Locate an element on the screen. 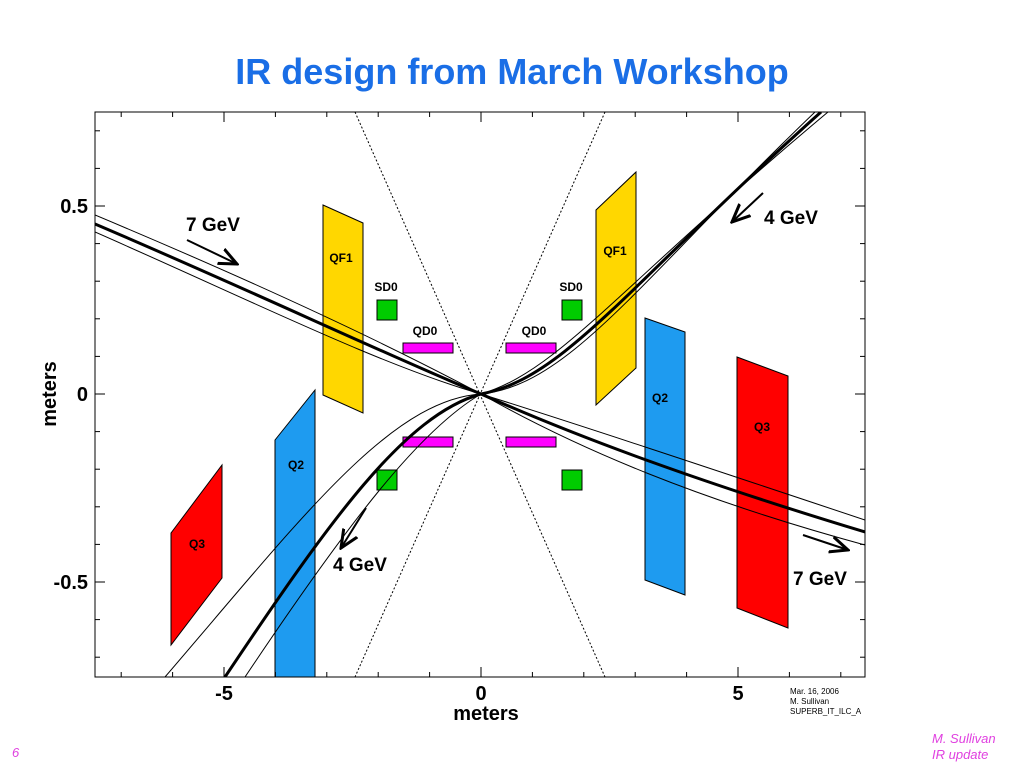  y-tick-label: 0 is located at coordinates (82, 395).